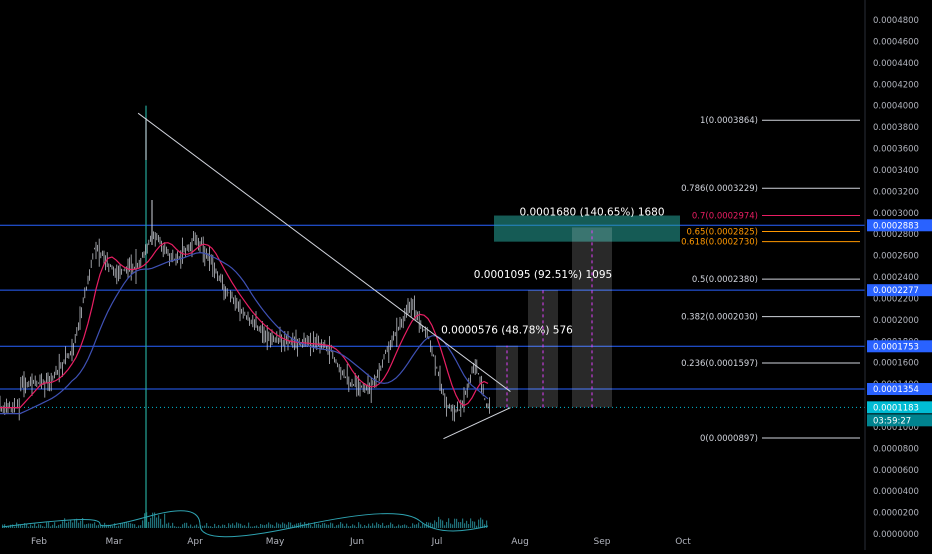  I want to click on target-zone, so click(587, 228).